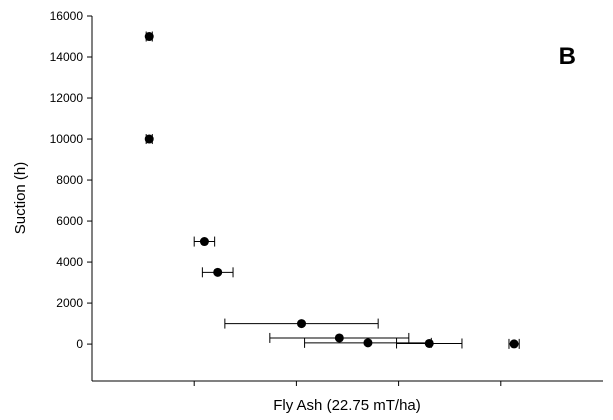  What do you see at coordinates (67, 57) in the screenshot?
I see `y-tick-label: 14000` at bounding box center [67, 57].